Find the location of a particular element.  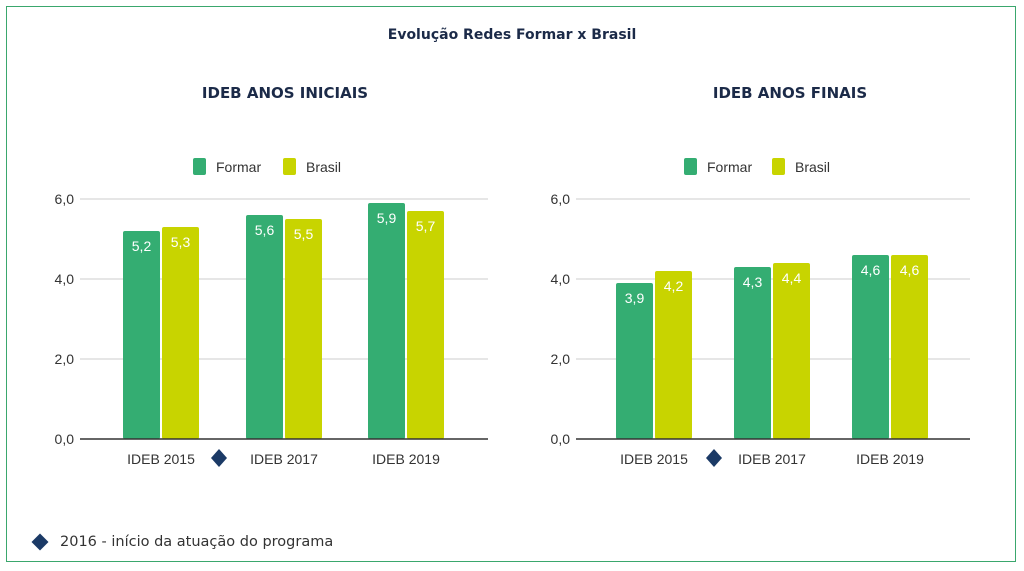

bar-value-label: 4,2 is located at coordinates (674, 286).